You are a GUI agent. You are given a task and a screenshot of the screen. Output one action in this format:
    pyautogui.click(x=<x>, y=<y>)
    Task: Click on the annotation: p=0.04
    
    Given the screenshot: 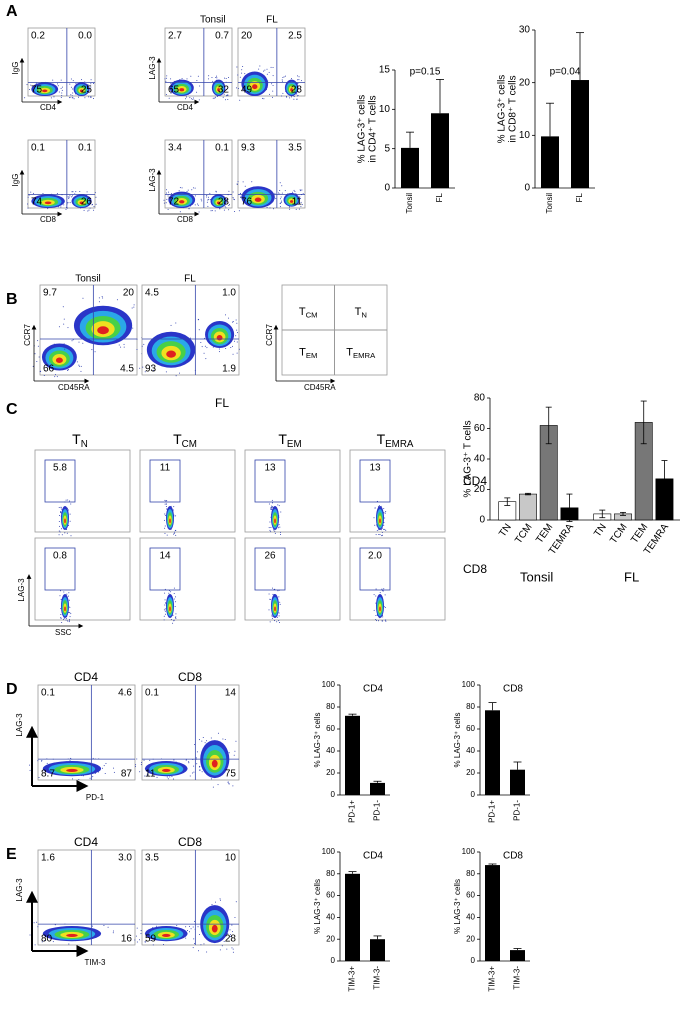 What is the action you would take?
    pyautogui.click(x=565, y=72)
    